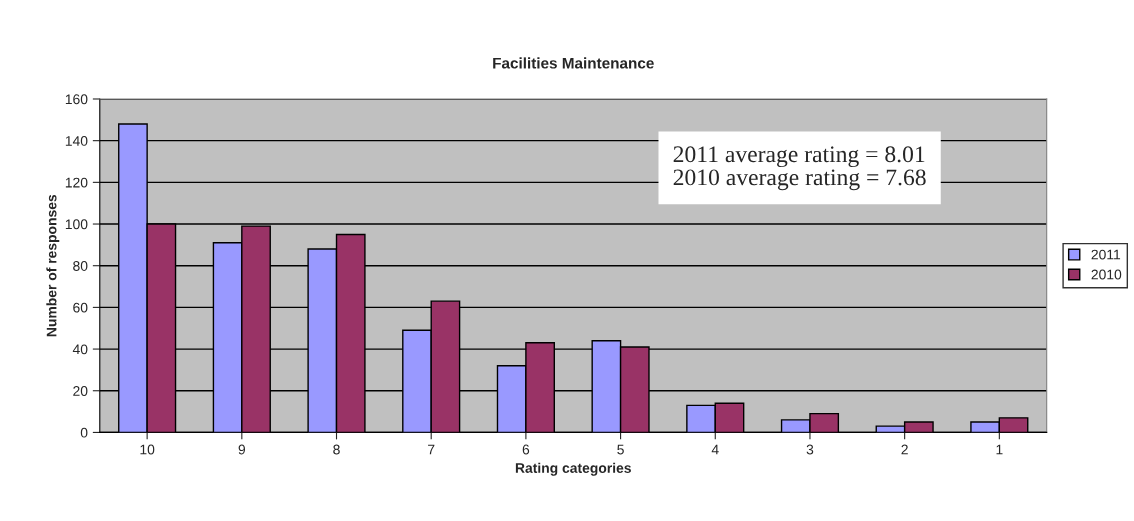 Image resolution: width=1134 pixels, height=521 pixels. What do you see at coordinates (76, 182) in the screenshot?
I see `y-tick-label: 120` at bounding box center [76, 182].